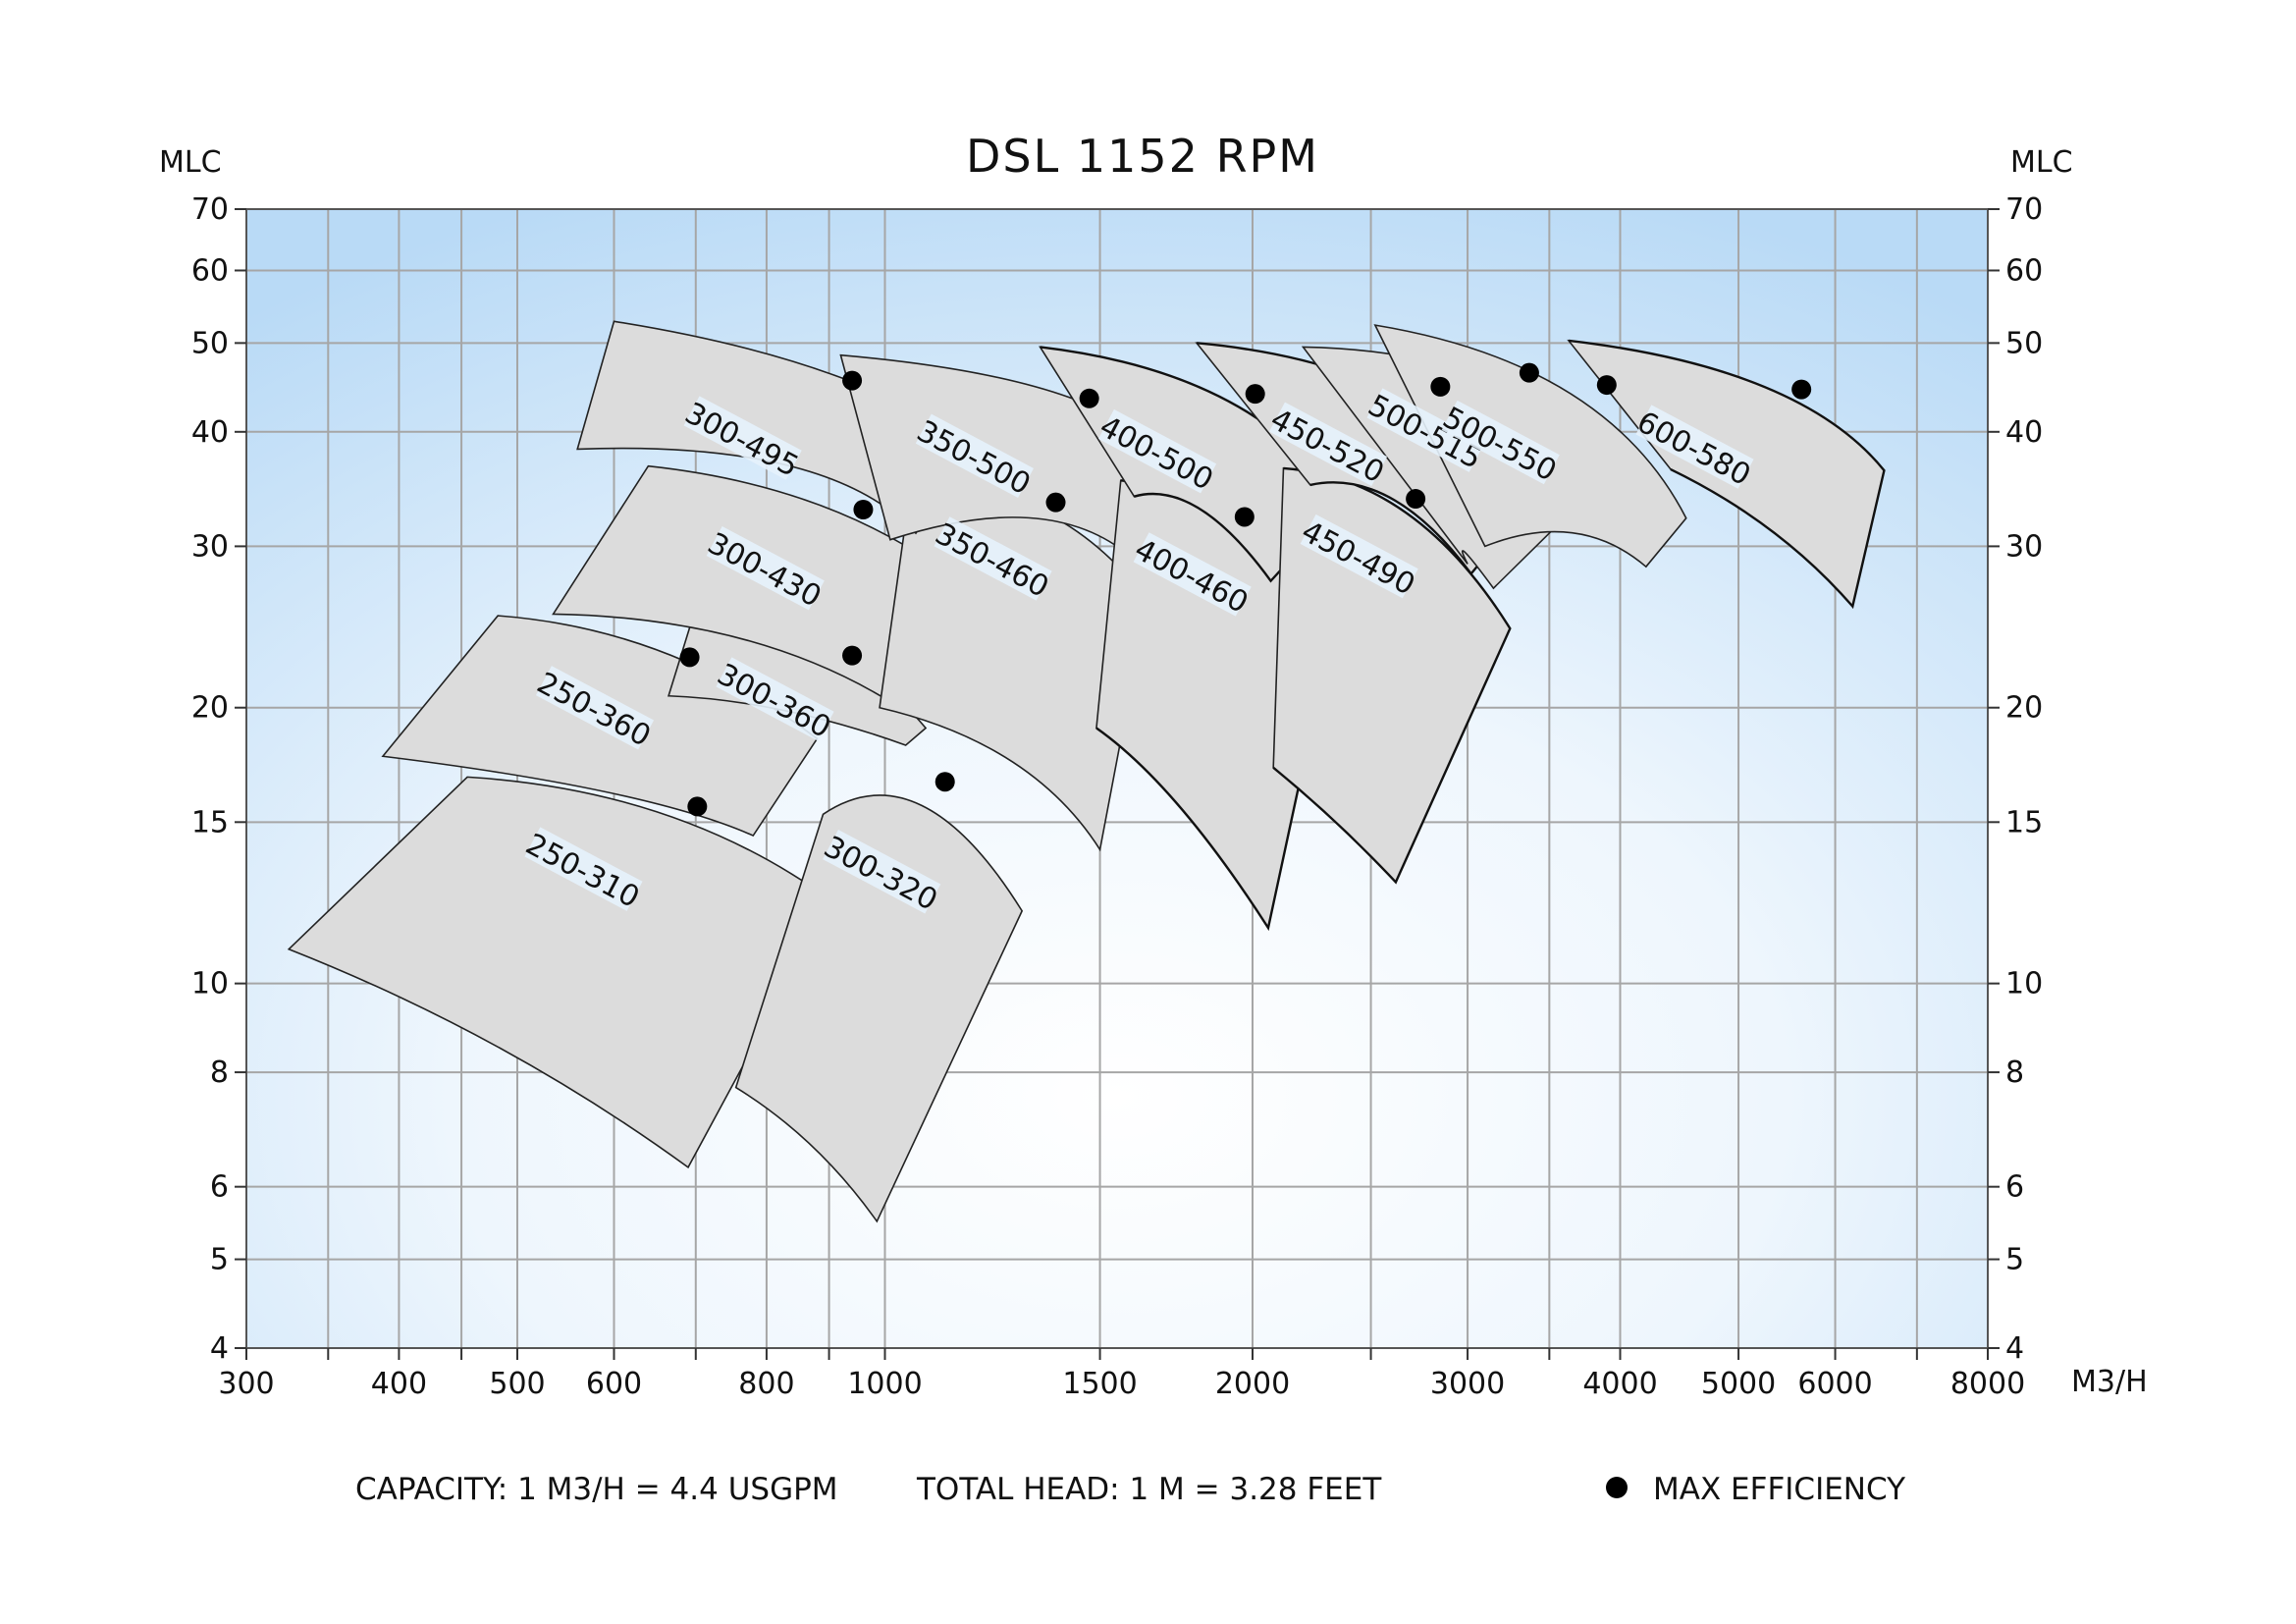  What do you see at coordinates (2024, 270) in the screenshot?
I see `y-tick-label-right: 60` at bounding box center [2024, 270].